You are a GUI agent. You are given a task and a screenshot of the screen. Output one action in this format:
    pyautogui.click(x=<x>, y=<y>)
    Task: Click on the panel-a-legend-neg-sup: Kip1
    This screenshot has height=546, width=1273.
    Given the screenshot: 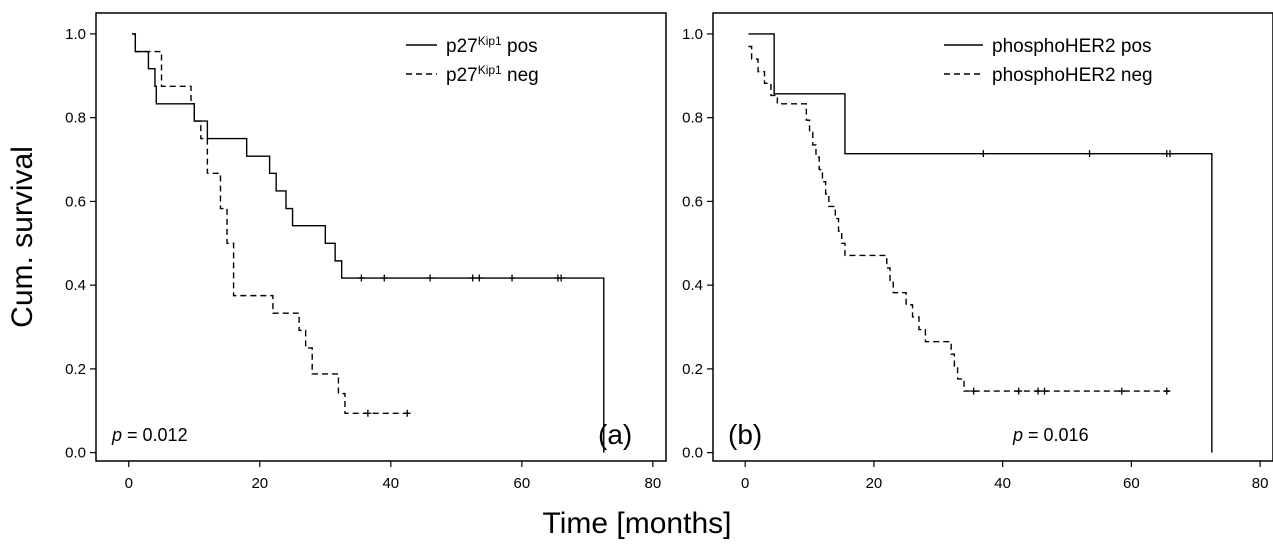 What is the action you would take?
    pyautogui.click(x=490, y=70)
    